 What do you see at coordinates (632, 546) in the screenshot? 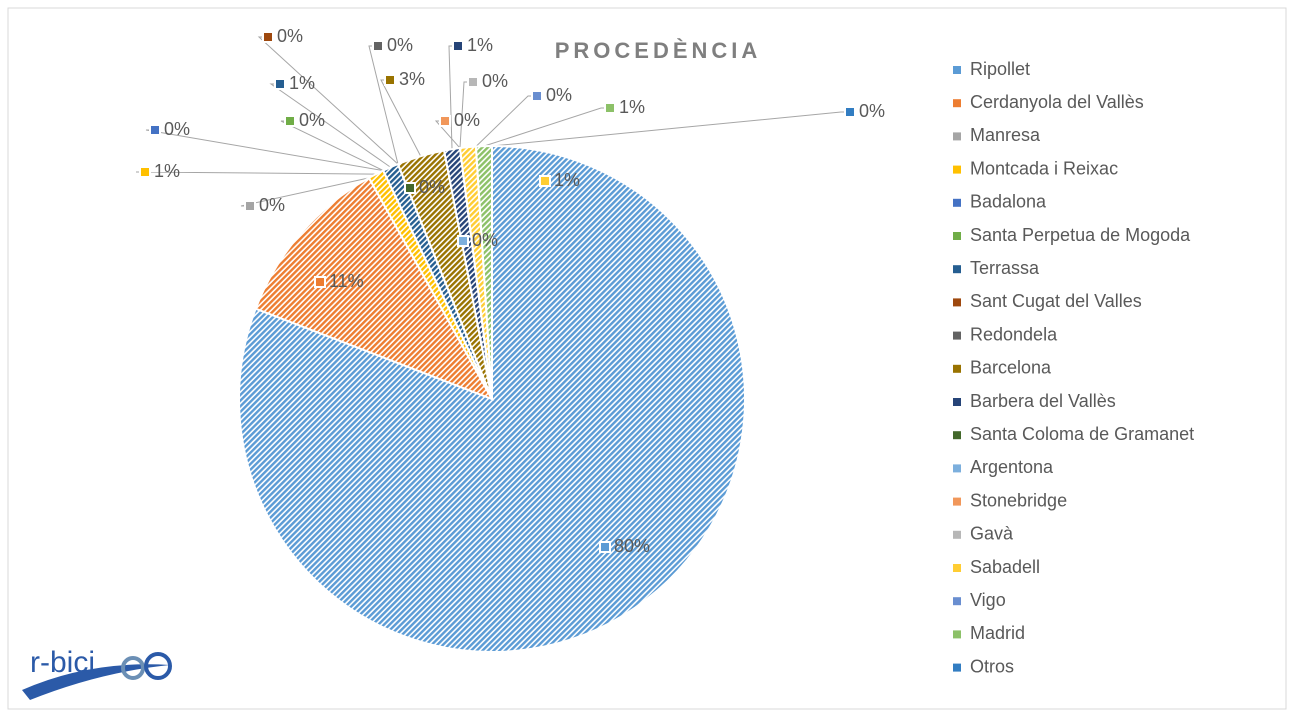
I see `data-label: 80%` at bounding box center [632, 546].